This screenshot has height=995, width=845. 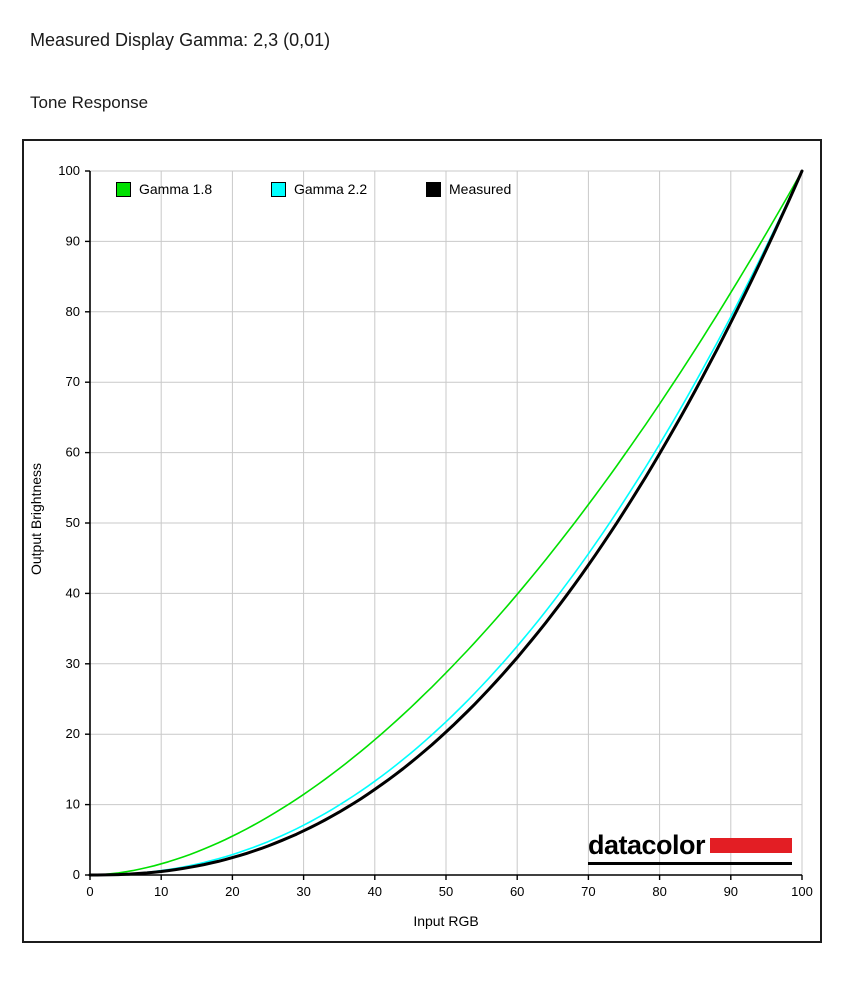 What do you see at coordinates (446, 891) in the screenshot?
I see `x-tick-label: 50` at bounding box center [446, 891].